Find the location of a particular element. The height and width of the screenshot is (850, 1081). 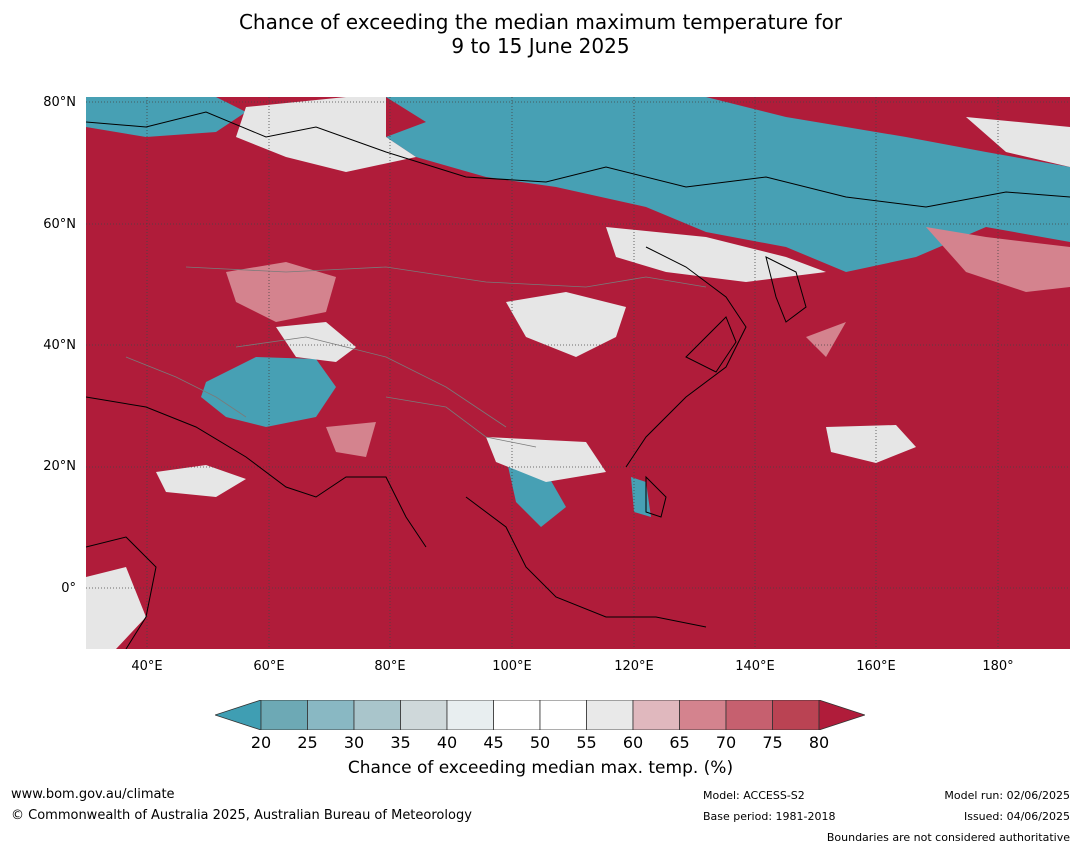

lat-label-20n: 20°N is located at coordinates (59, 466).